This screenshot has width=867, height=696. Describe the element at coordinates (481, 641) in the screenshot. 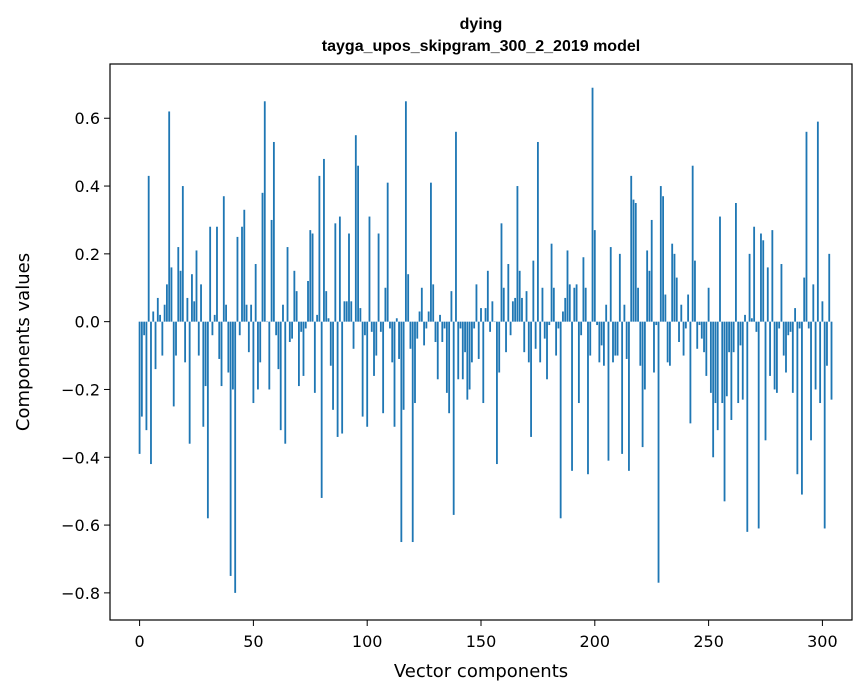

I see `x-tick-label: 150` at that location.